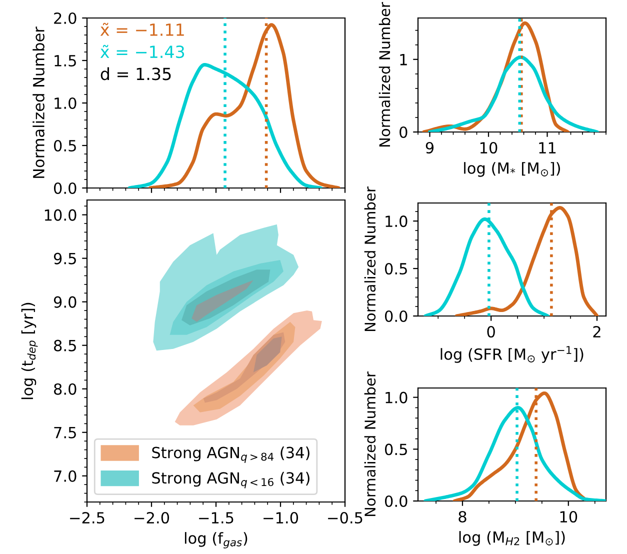 The width and height of the screenshot is (627, 554). What do you see at coordinates (65, 258) in the screenshot?
I see `y-tick-label: 9.5` at bounding box center [65, 258].